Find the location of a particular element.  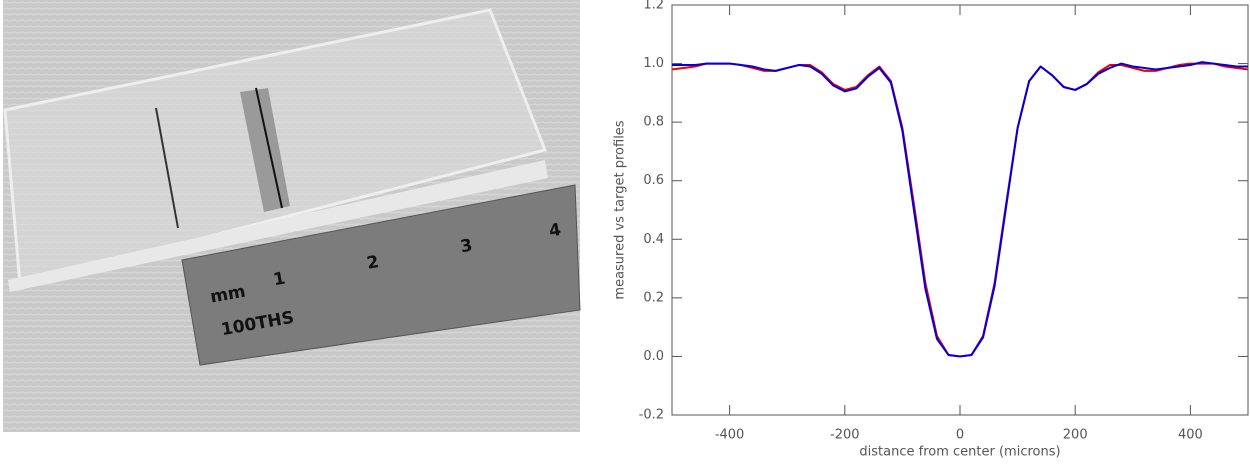

x-tick-label: 200 is located at coordinates (1075, 435).